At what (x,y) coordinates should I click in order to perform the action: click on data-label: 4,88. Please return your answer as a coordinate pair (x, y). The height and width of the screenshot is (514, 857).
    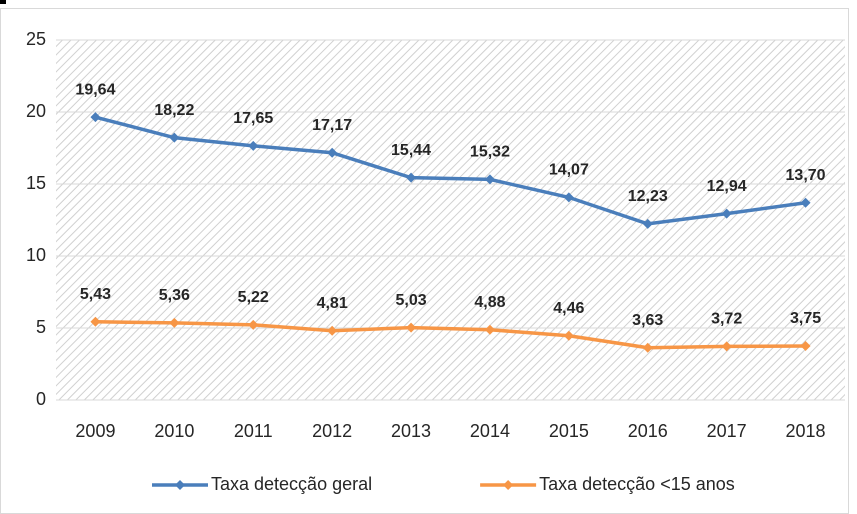
    Looking at the image, I should click on (489, 302).